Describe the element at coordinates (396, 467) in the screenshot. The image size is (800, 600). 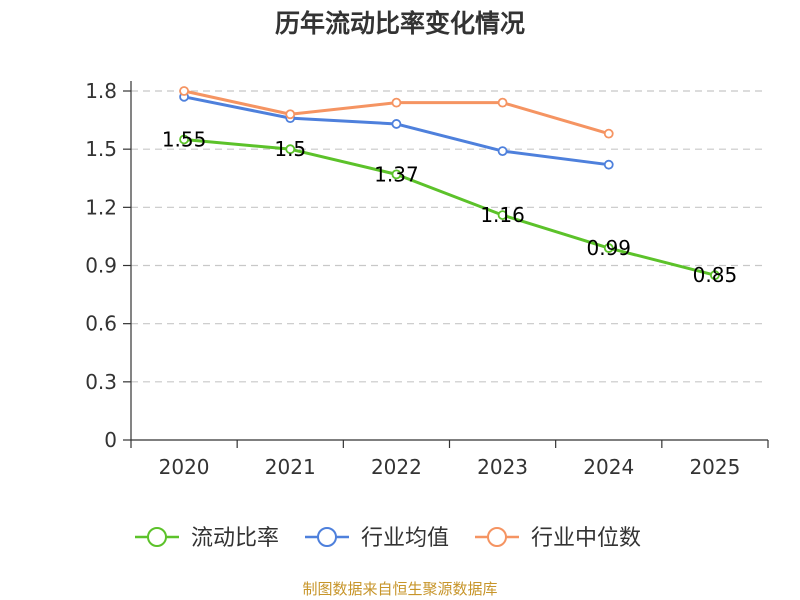
I see `x-tick-label: 2022` at that location.